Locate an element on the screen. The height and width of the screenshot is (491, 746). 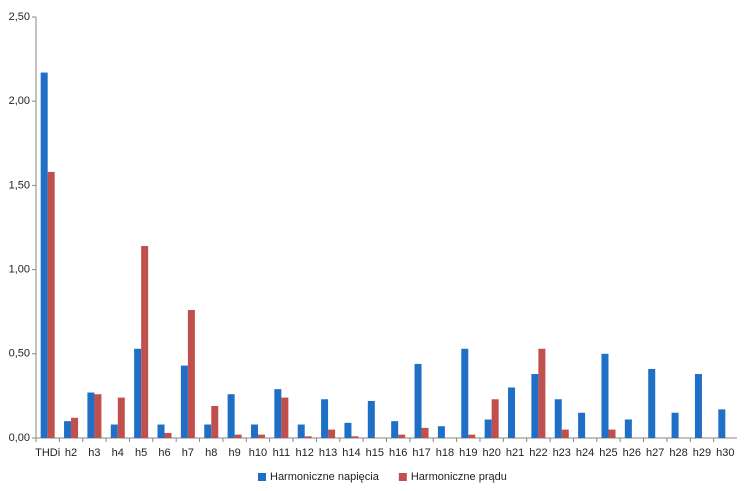
legend-label: Harmoniczne napięcia is located at coordinates (325, 477).